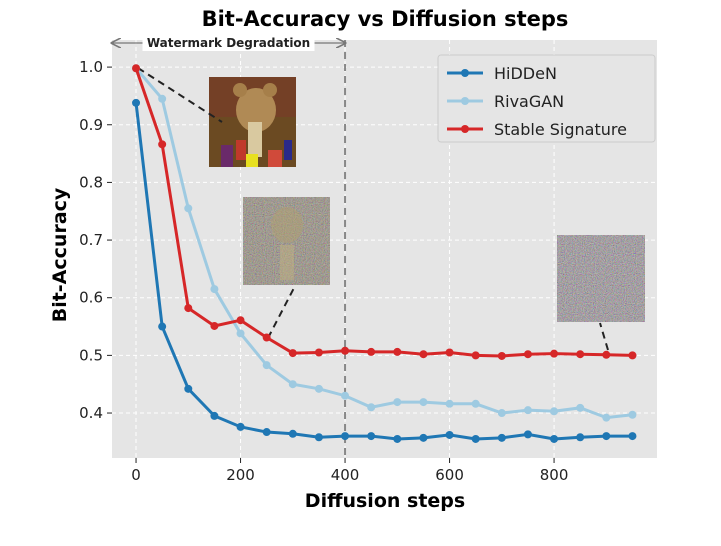 The image size is (721, 546). Describe the element at coordinates (91, 355) in the screenshot. I see `y-tick-label: 0.5` at that location.